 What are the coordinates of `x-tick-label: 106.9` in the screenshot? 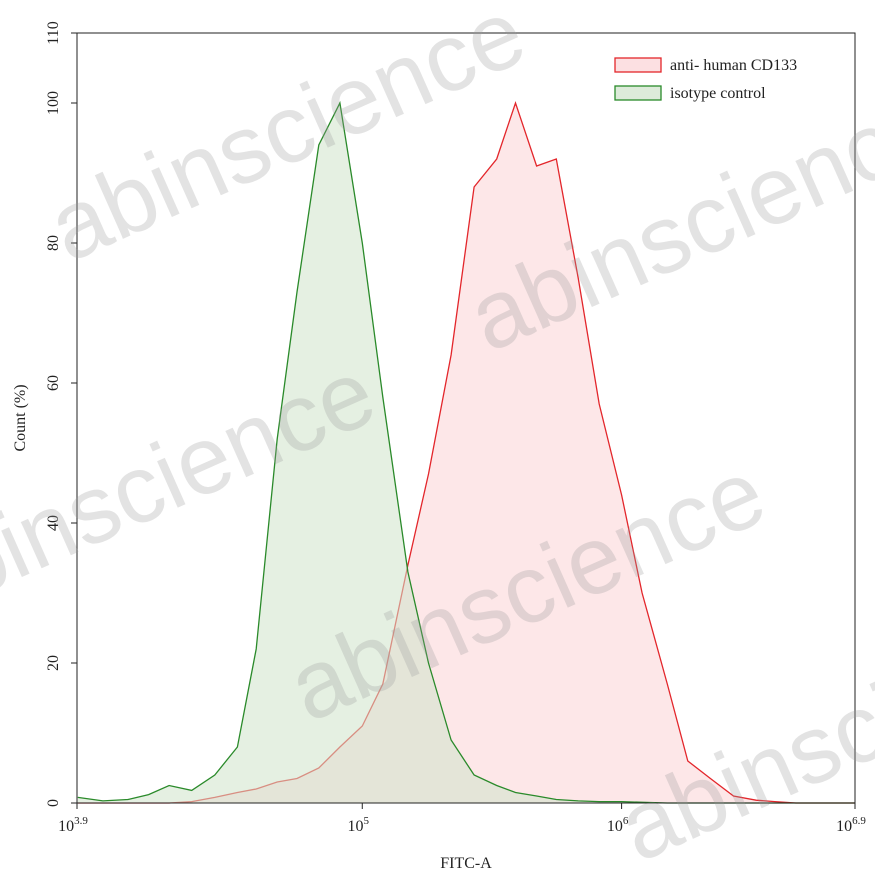 It's located at (851, 825).